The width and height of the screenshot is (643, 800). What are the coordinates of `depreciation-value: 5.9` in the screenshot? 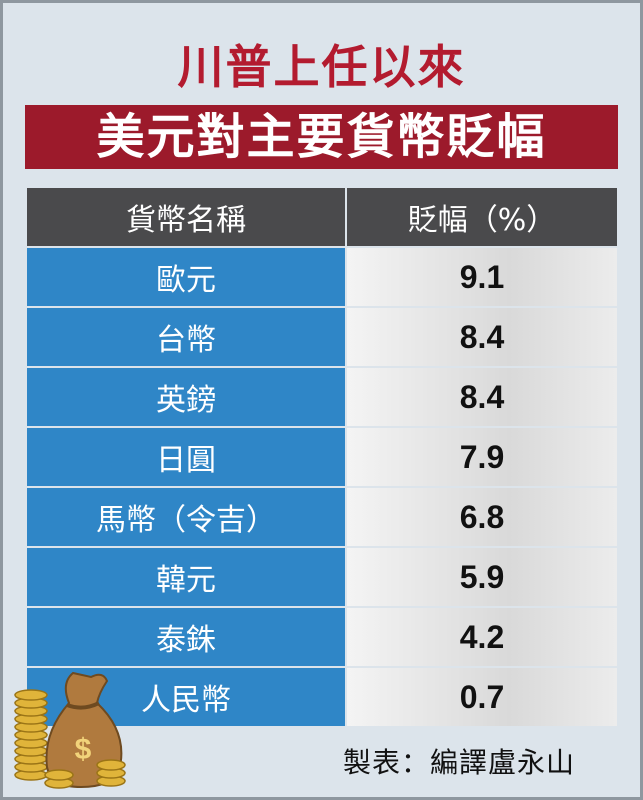 It's located at (482, 577).